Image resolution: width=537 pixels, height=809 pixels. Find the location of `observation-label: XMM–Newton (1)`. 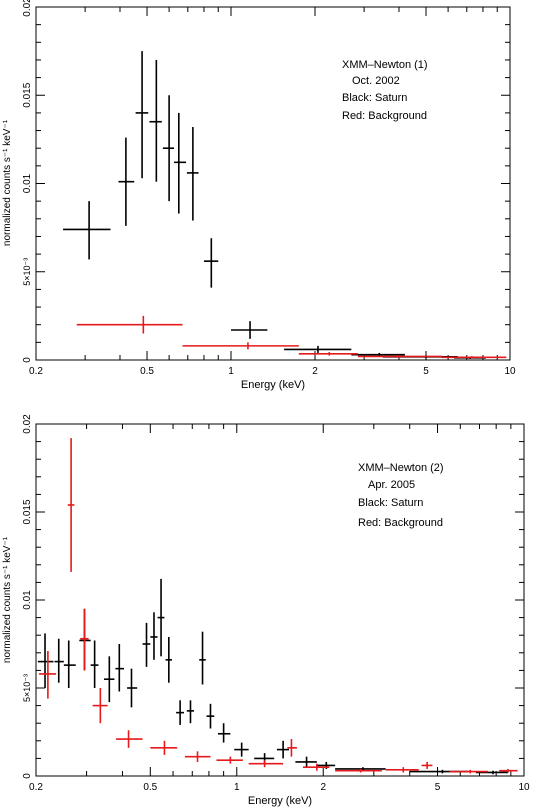

observation-label: XMM–Newton (1) is located at coordinates (385, 65).